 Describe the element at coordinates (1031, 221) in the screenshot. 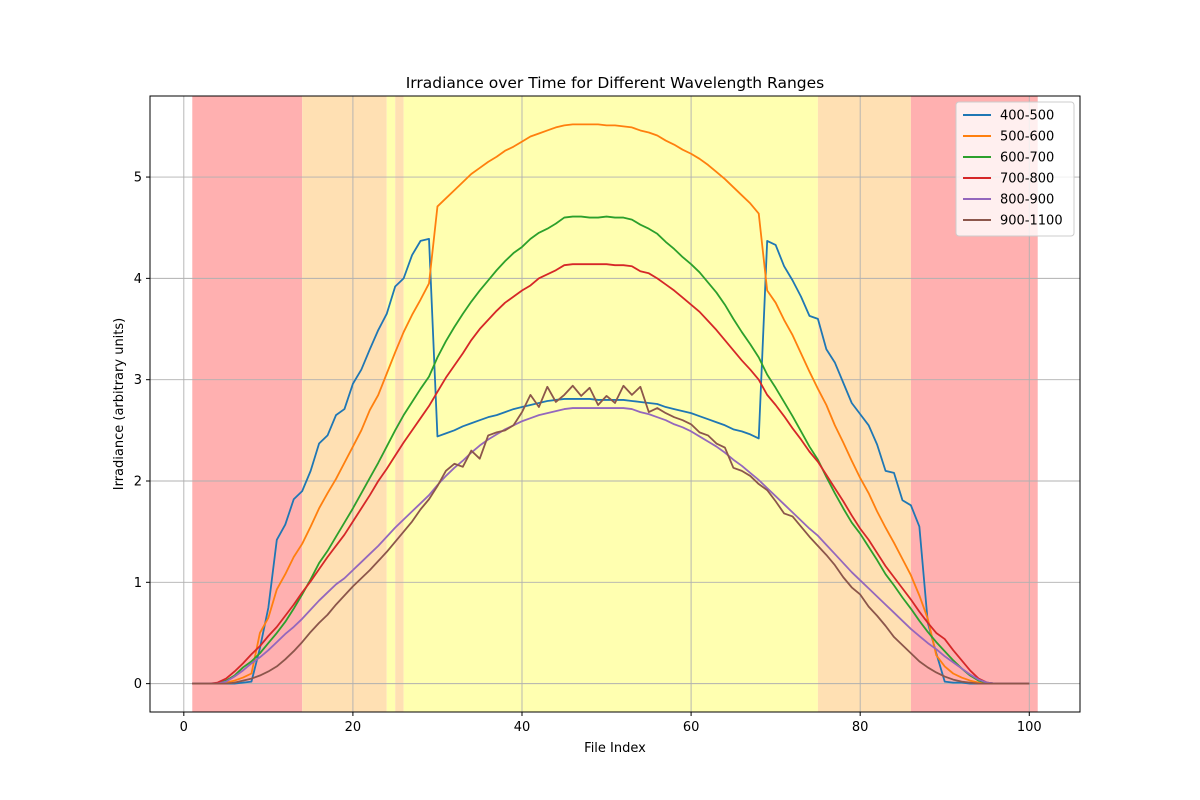

I see `legend-label-900-1100: 900-1100` at that location.